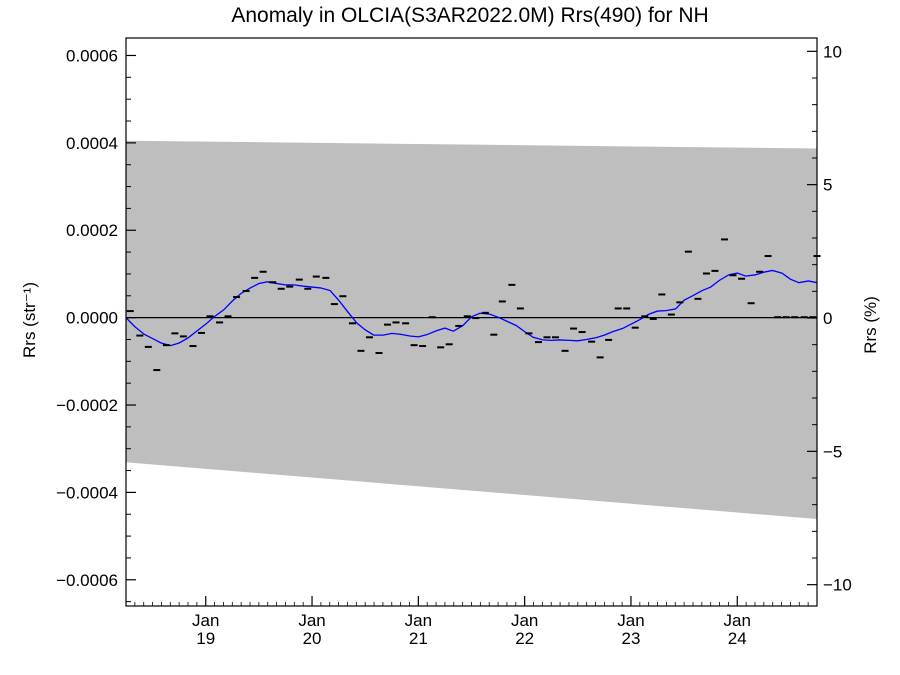  I want to click on smoothed-series-line, so click(471, 308).